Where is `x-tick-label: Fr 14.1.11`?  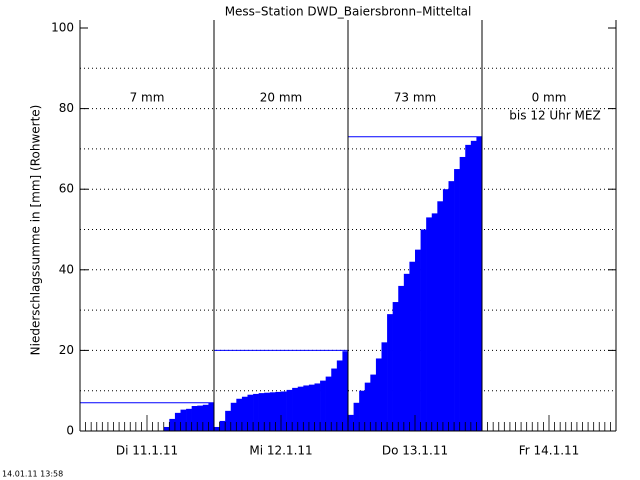
x-tick-label: Fr 14.1.11 is located at coordinates (549, 451).